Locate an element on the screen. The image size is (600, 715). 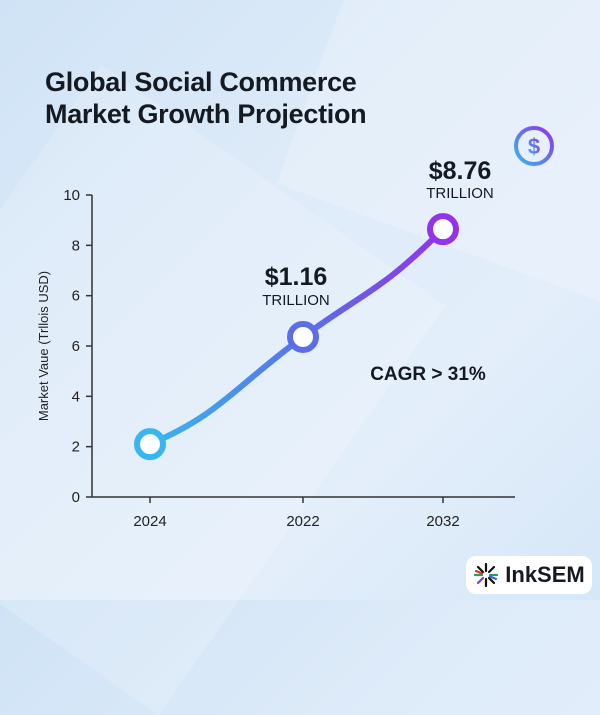
dollar-circle-icon: $ is located at coordinates (534, 146).